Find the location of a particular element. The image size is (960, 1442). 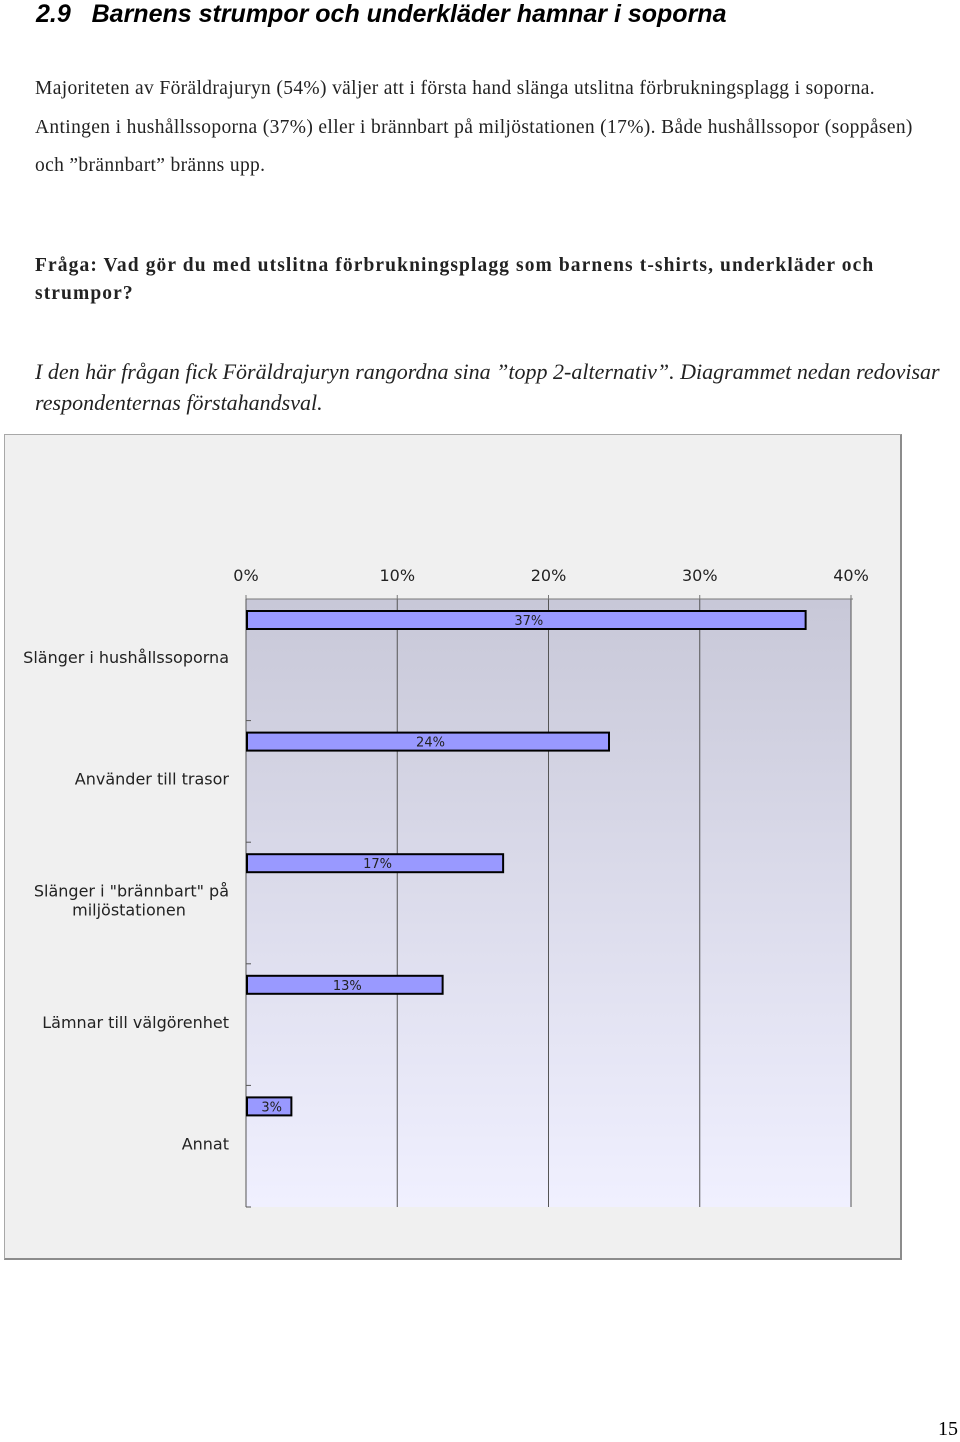

data-label: 13% is located at coordinates (347, 986).